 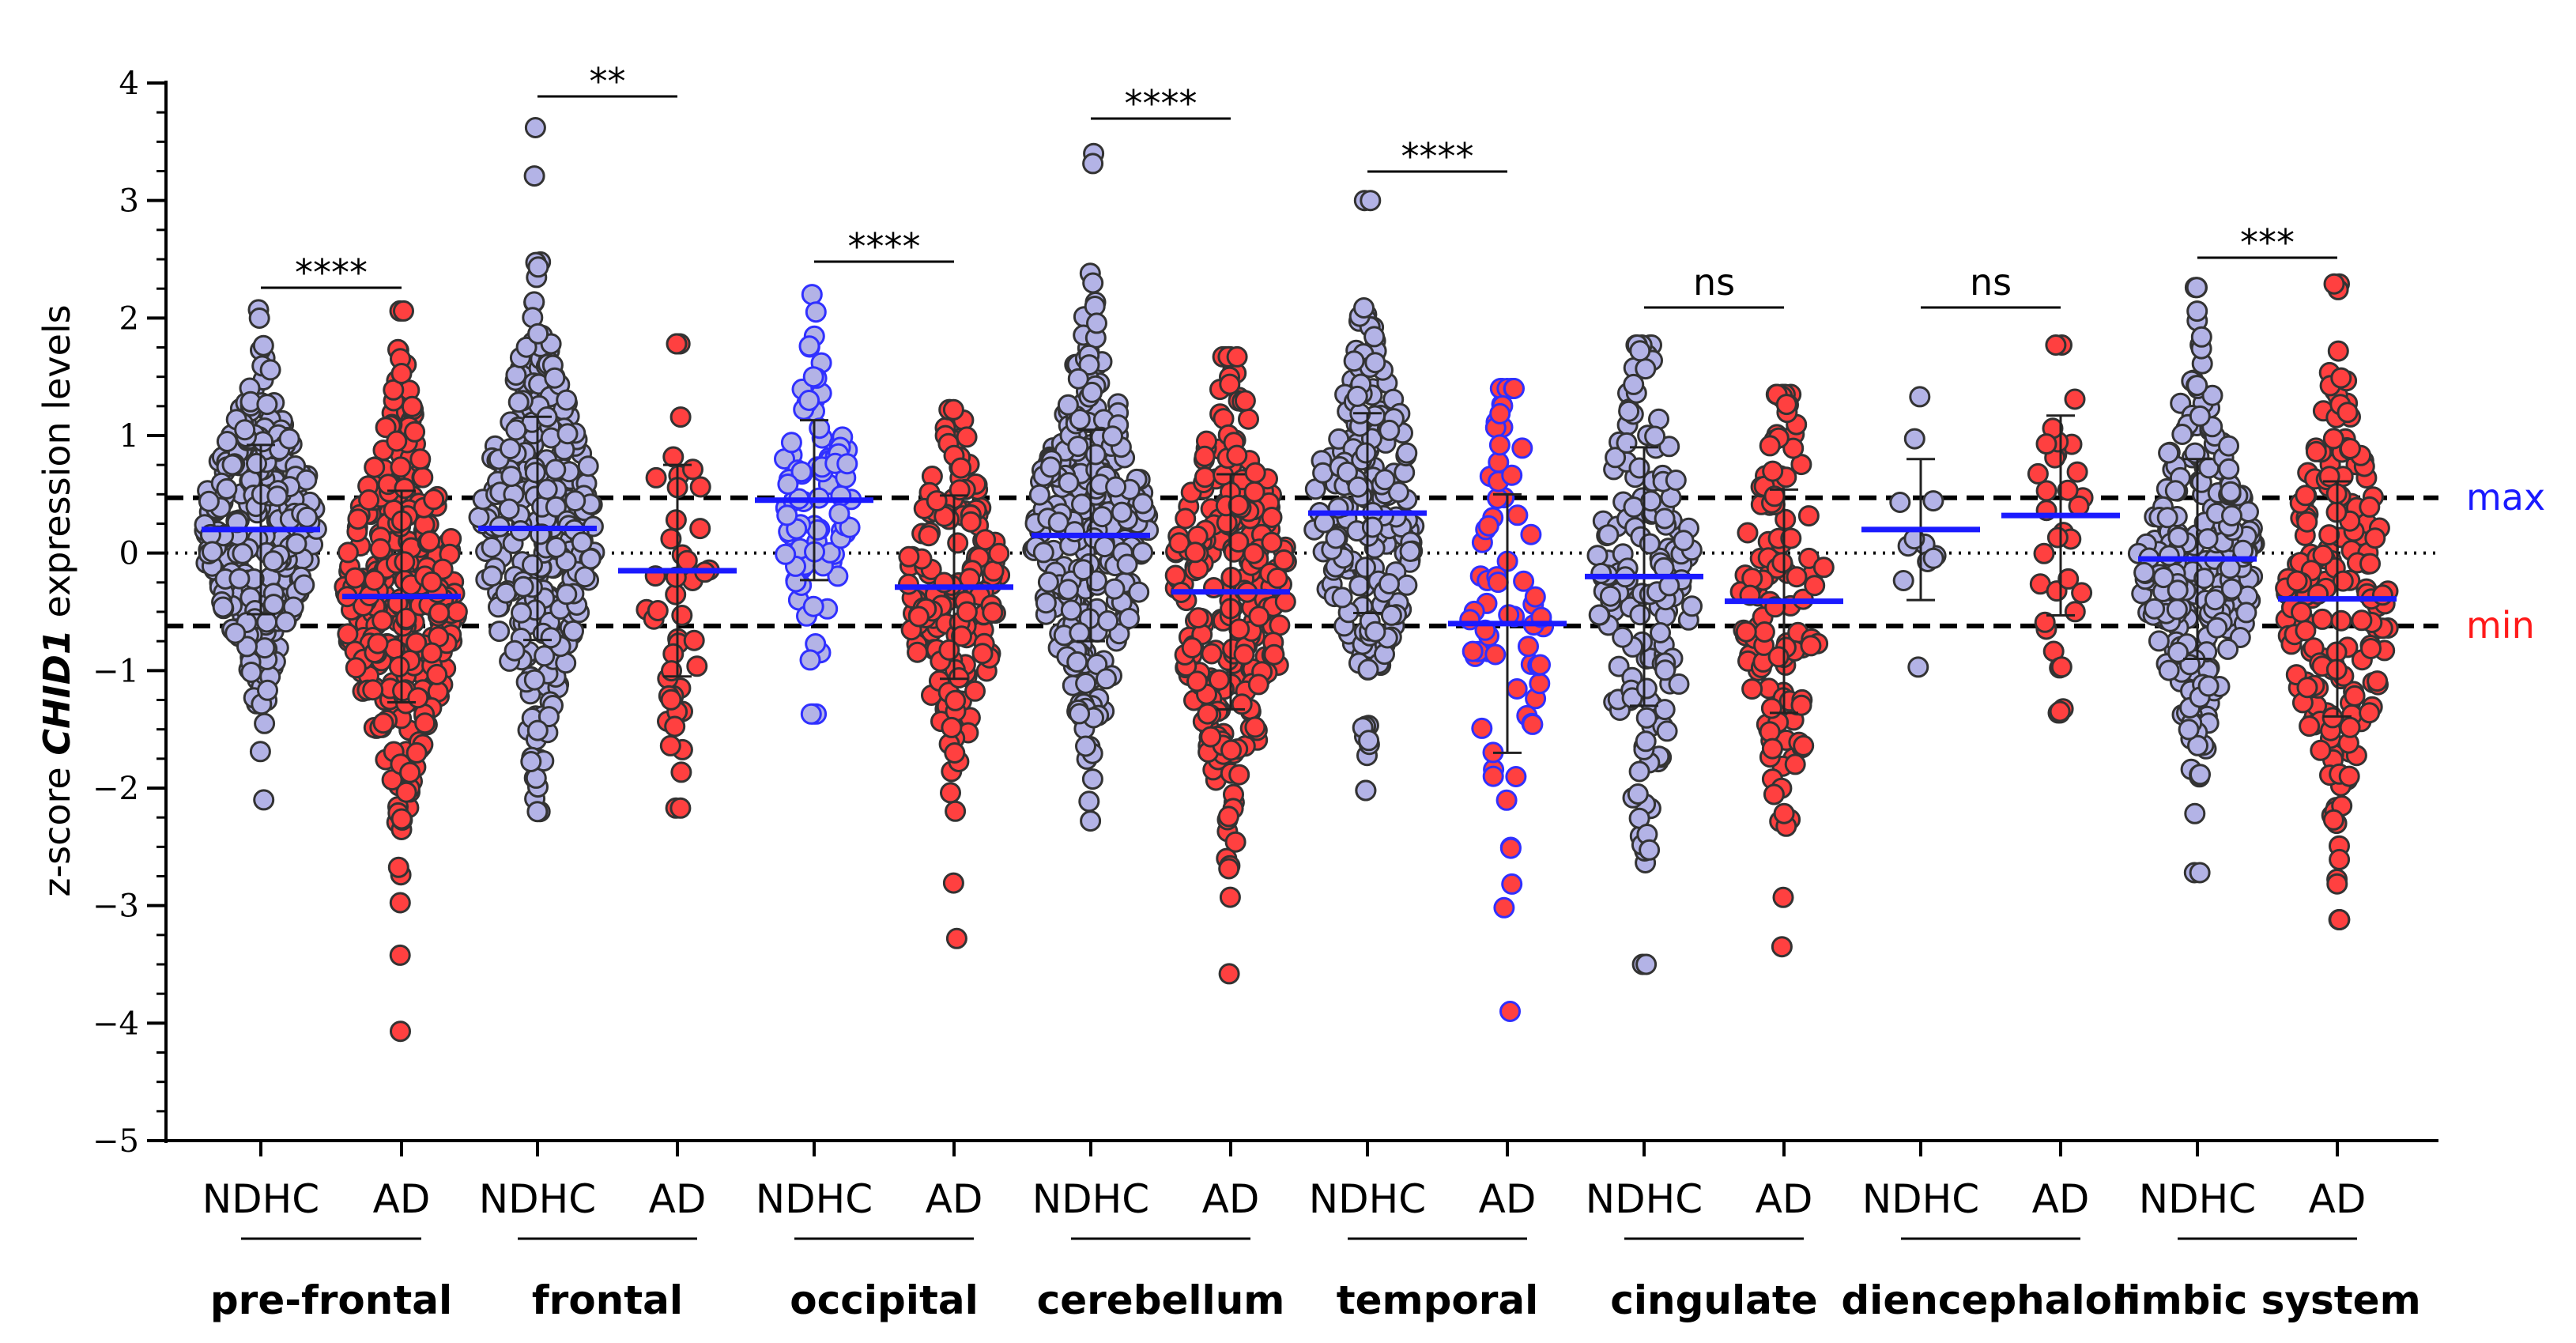 I want to click on significance-brackets: ******************ns ns***, so click(x=1299, y=185).